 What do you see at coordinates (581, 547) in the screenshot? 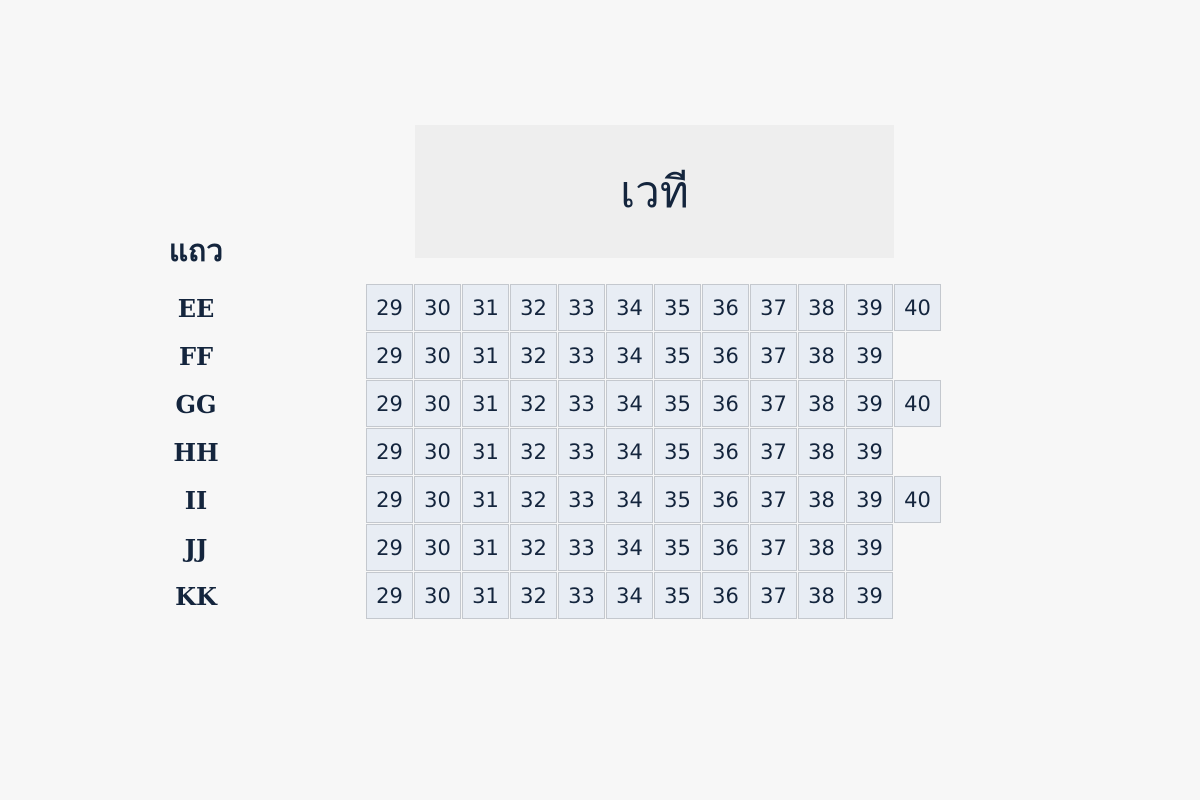
I see `seat-JJ-33: 33` at bounding box center [581, 547].